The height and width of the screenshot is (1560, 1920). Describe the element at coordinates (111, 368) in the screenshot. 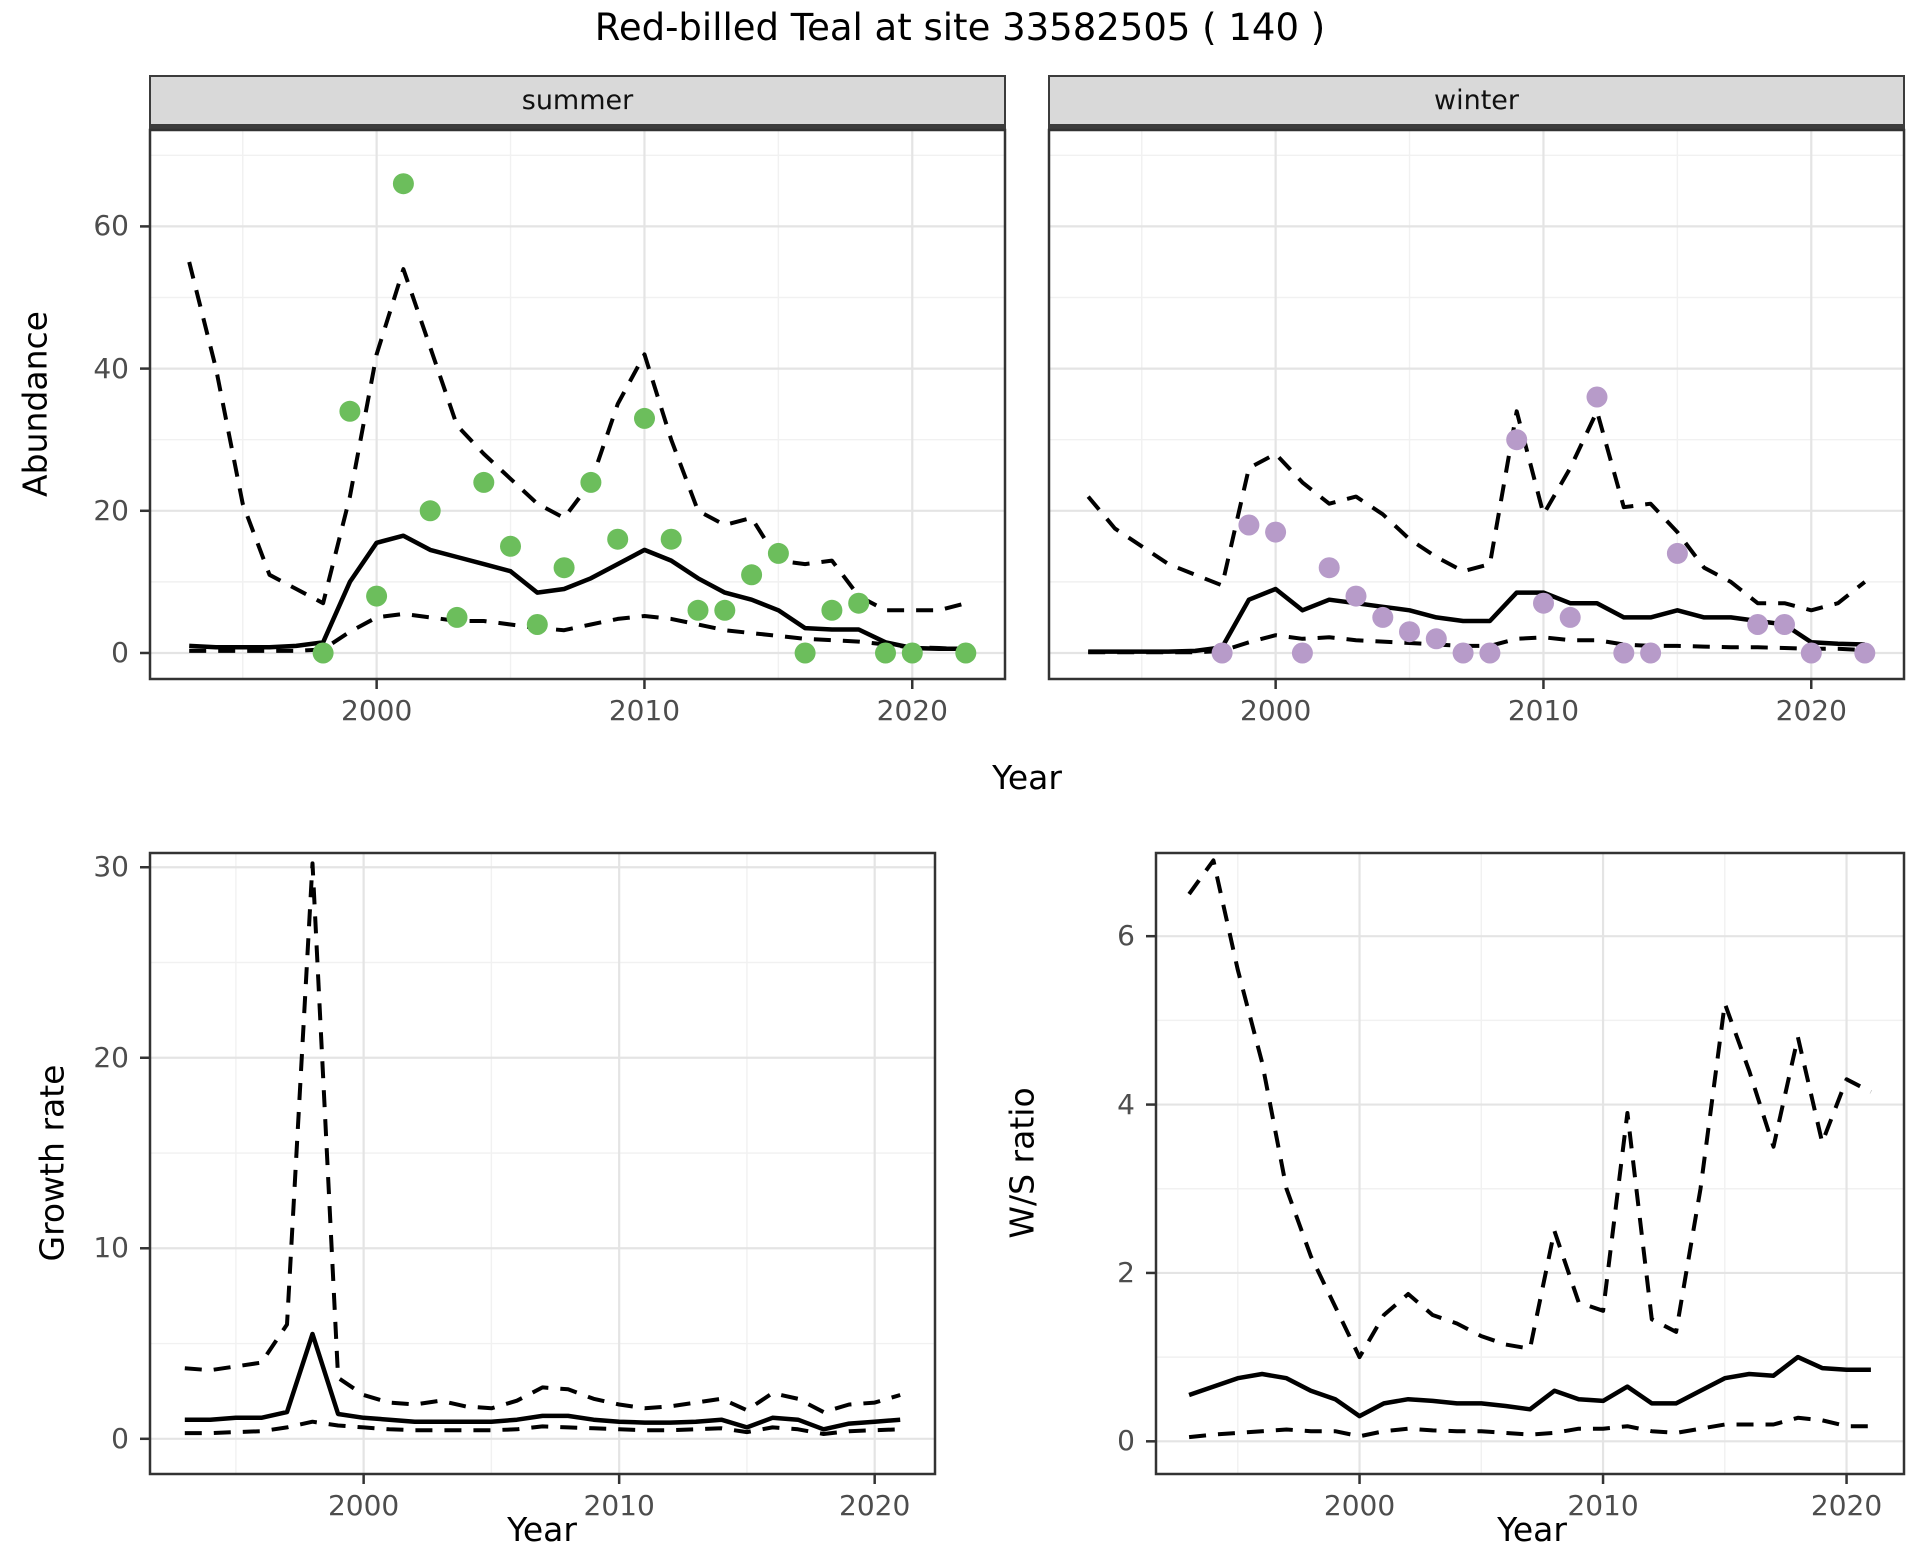

I see `y-tick-label: 40` at that location.